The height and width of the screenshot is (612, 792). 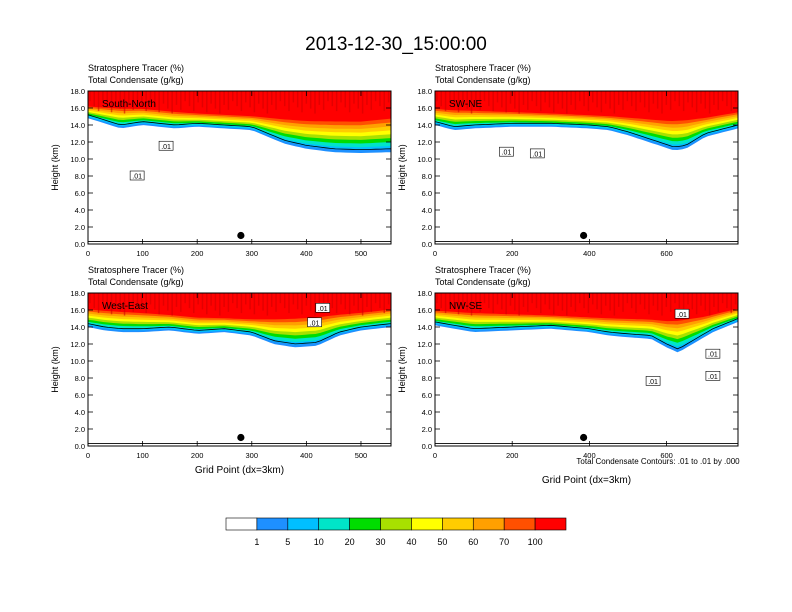 What do you see at coordinates (239, 470) in the screenshot?
I see `x-axis-label: Grid Point (dx=3km)` at bounding box center [239, 470].